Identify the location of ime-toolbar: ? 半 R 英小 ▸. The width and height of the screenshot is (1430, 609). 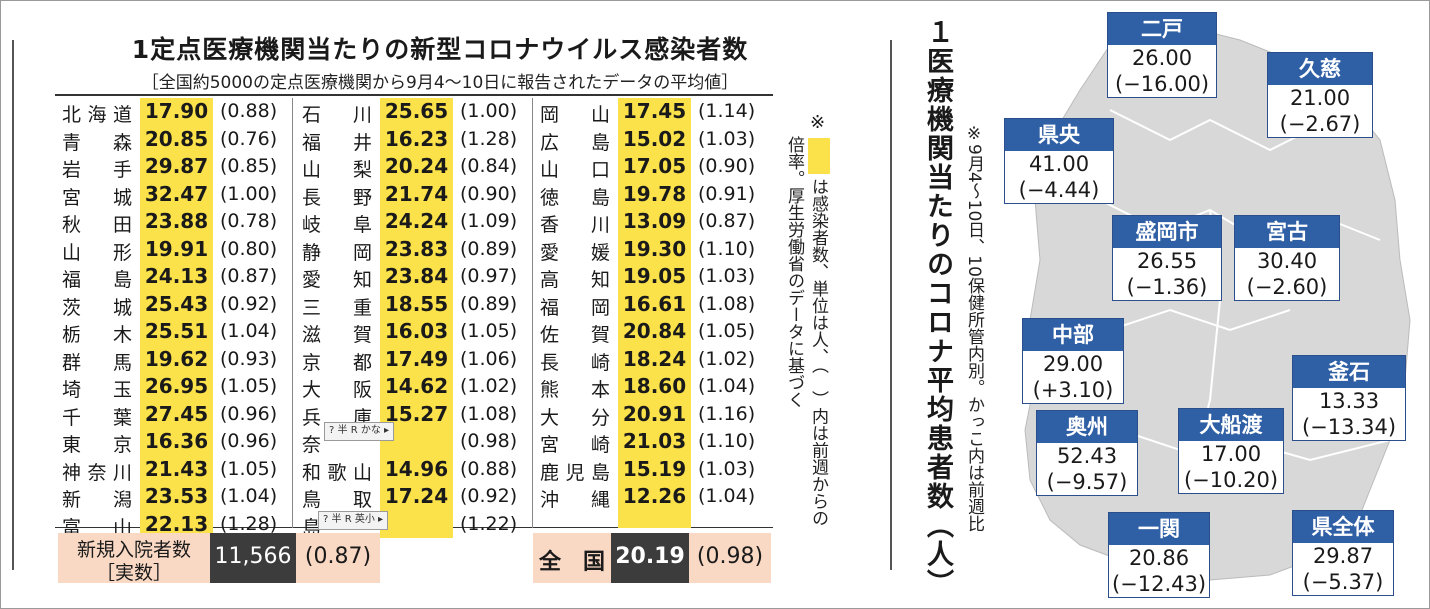
(353, 520).